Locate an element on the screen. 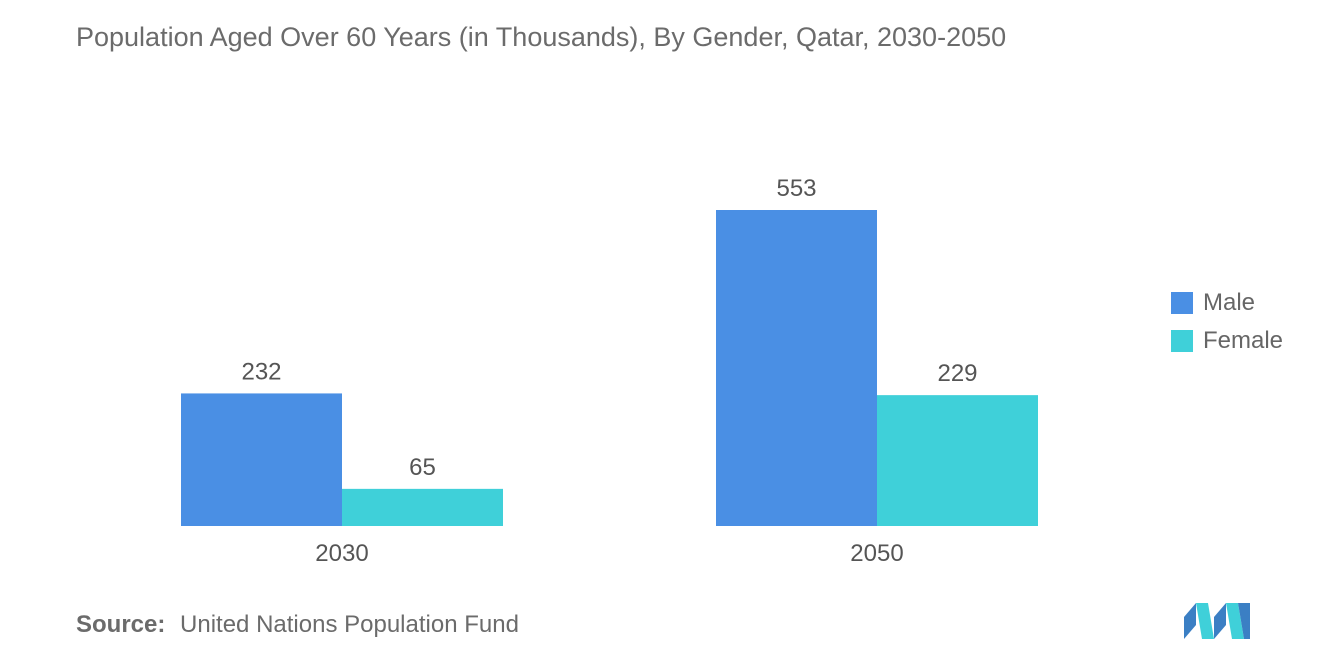 This screenshot has width=1320, height=665. source-text: United Nations Population Fund is located at coordinates (349, 624).